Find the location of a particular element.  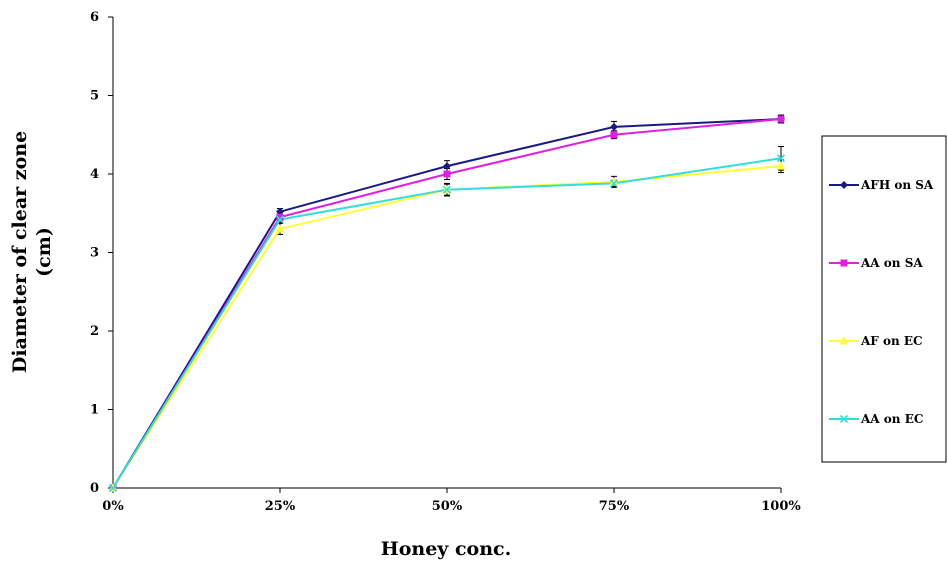

y-tick-label: 1 is located at coordinates (94, 410).